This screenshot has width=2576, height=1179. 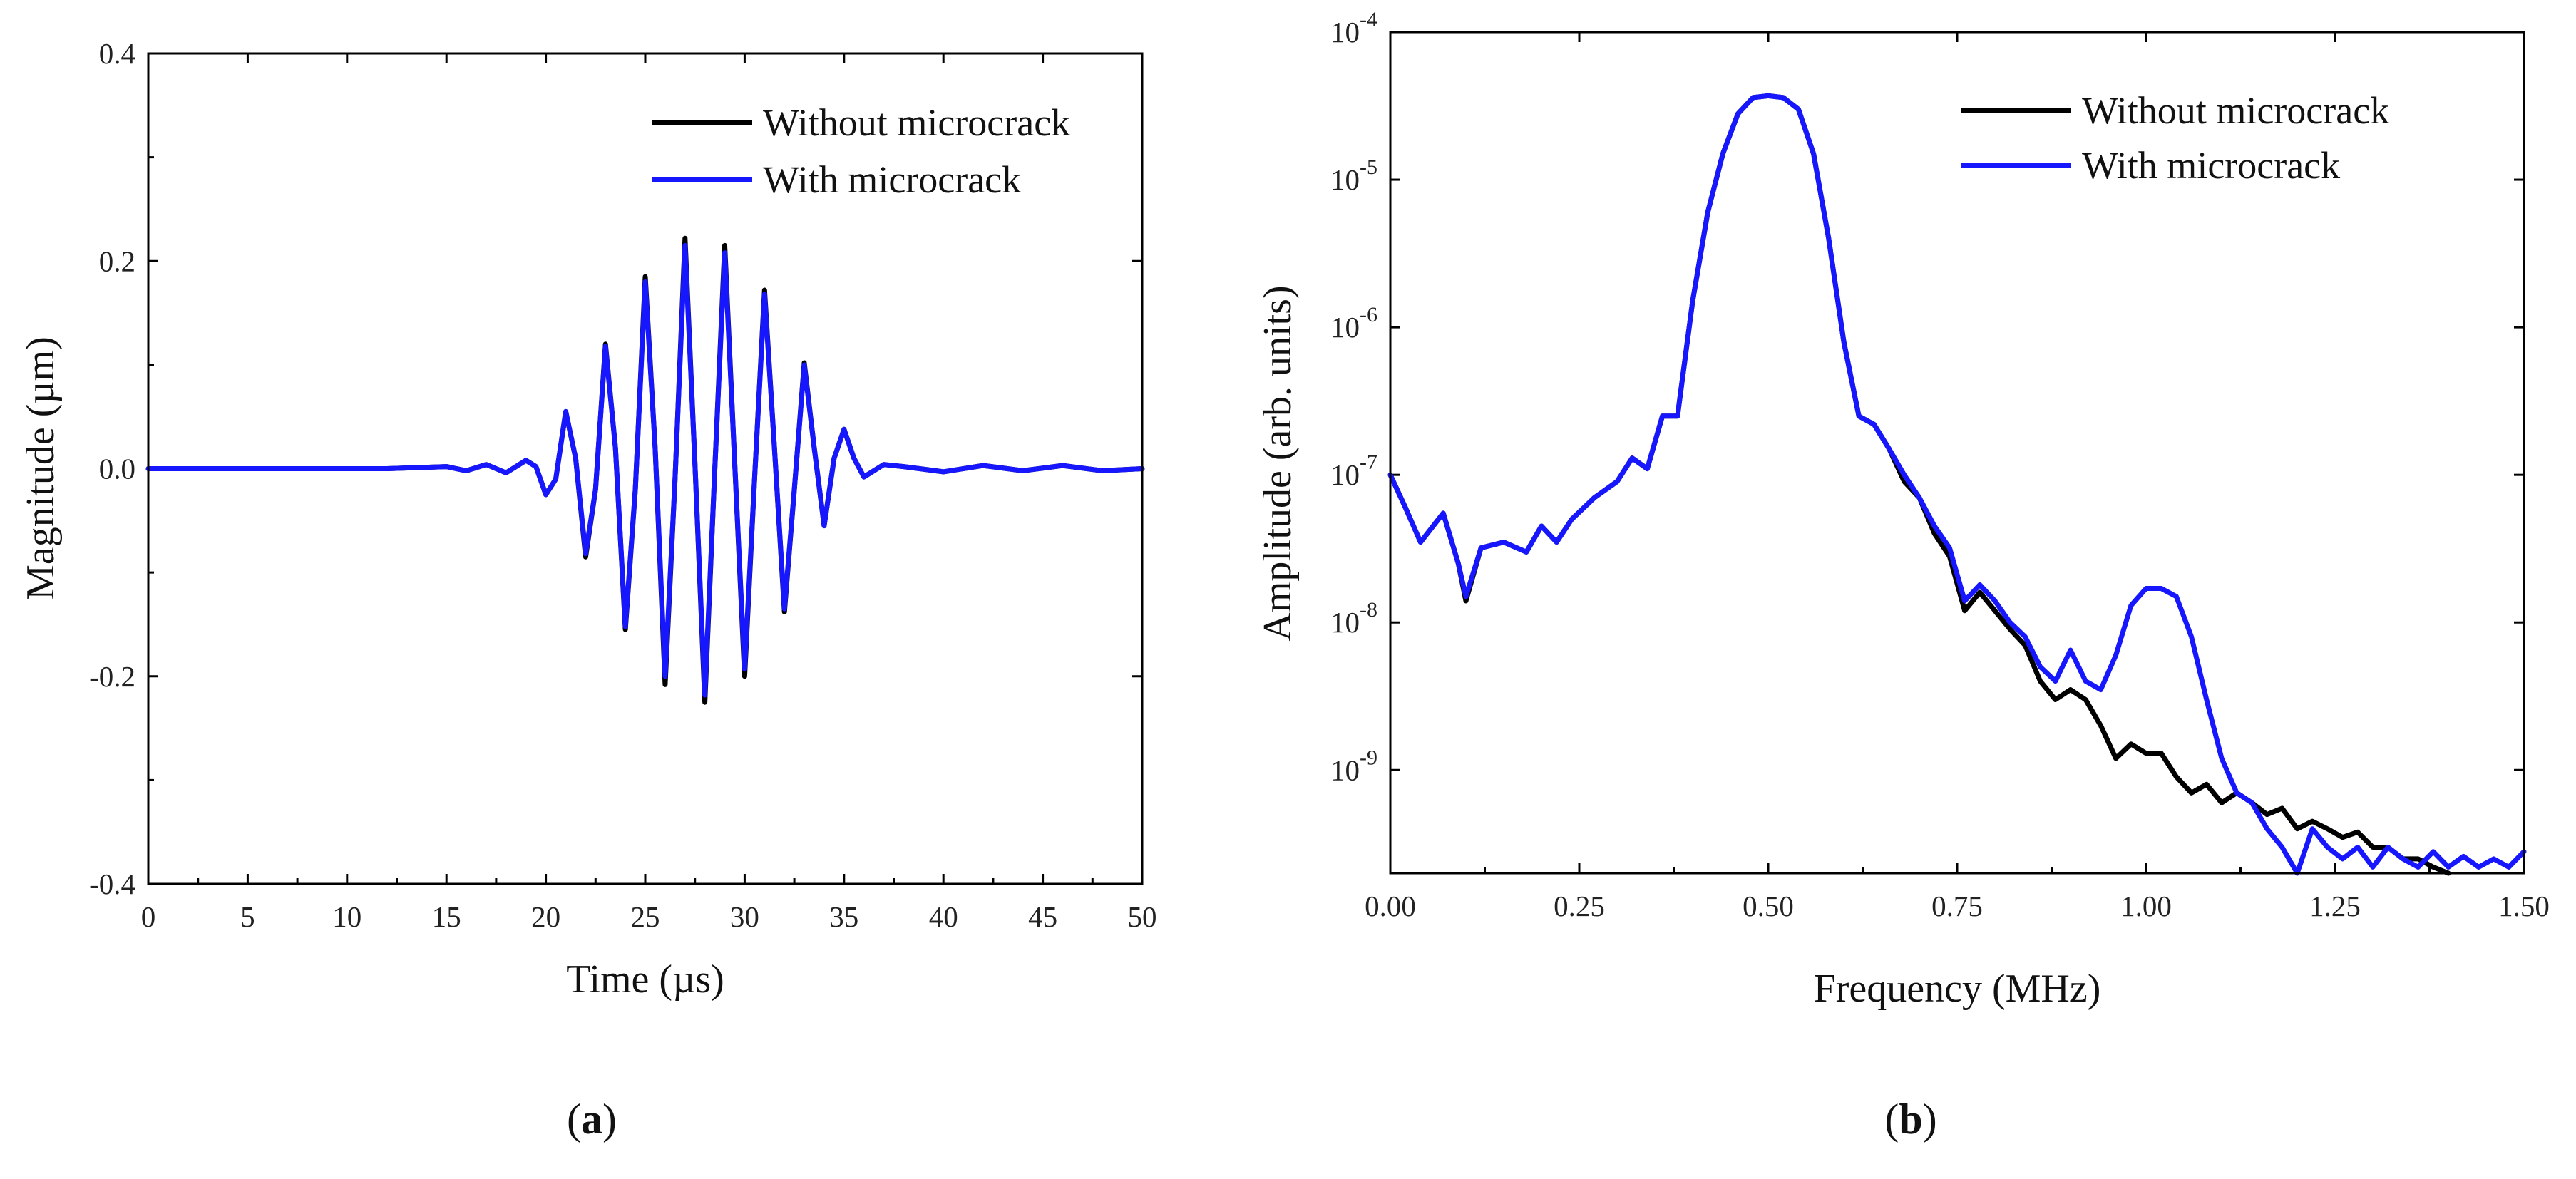 I want to click on panel-b-x-tick-label: 0.25, so click(x=1579, y=906).